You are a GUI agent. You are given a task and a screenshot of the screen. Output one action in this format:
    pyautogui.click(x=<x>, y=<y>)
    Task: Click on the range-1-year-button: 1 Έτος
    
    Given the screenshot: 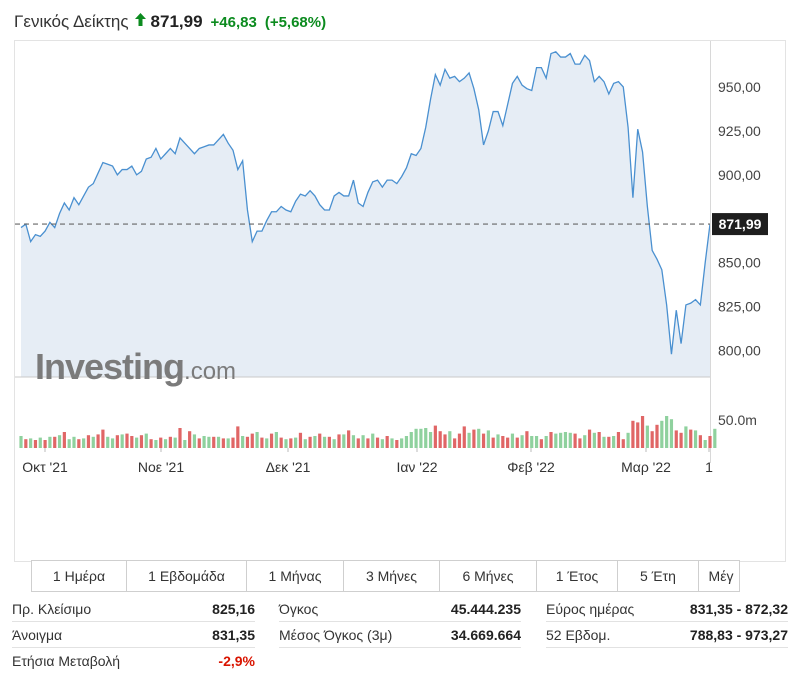 What is the action you would take?
    pyautogui.click(x=577, y=576)
    